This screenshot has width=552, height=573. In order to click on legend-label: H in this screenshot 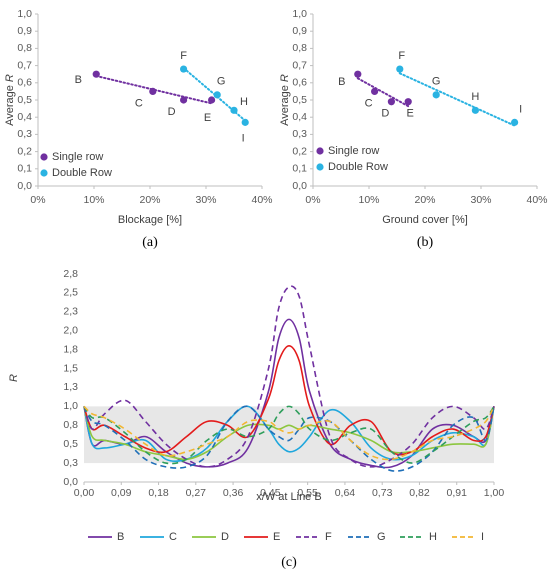, I will do `click(433, 537)`.